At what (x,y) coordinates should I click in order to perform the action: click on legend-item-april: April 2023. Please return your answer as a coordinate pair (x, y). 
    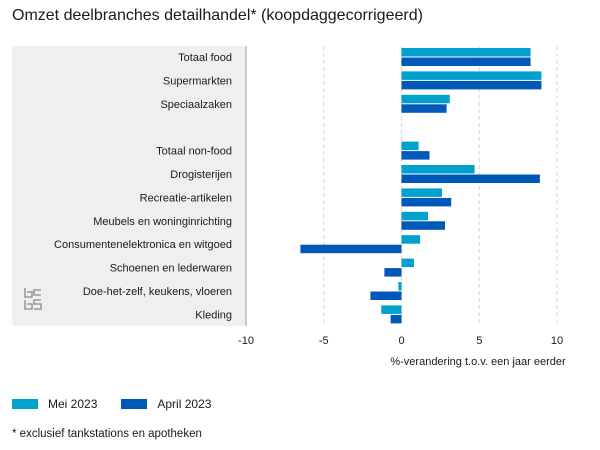
    Looking at the image, I should click on (166, 404).